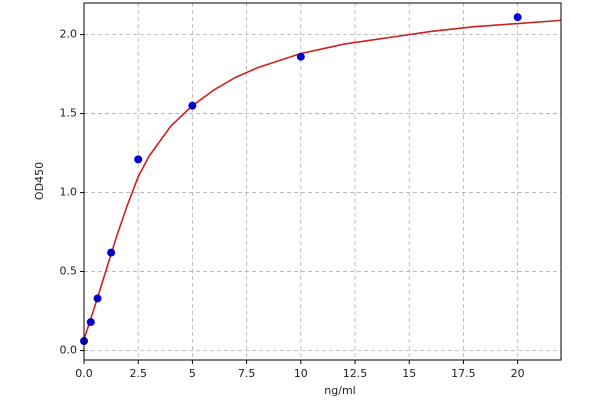 Image resolution: width=600 pixels, height=400 pixels. Describe the element at coordinates (69, 113) in the screenshot. I see `y-tick-label: 1.5` at that location.